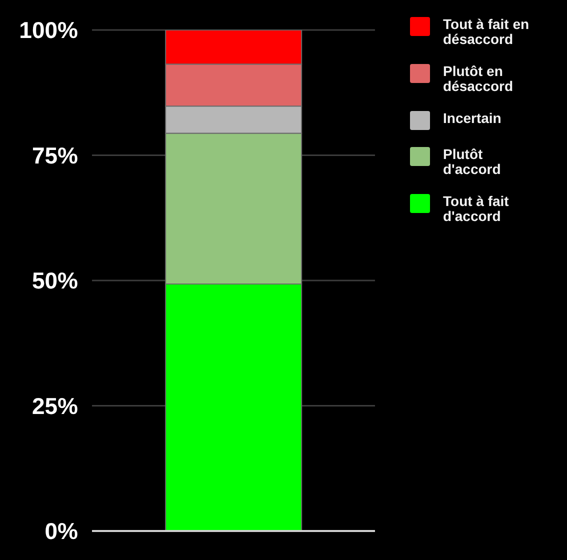  What do you see at coordinates (472, 118) in the screenshot?
I see `legend-label: Incertain` at bounding box center [472, 118].